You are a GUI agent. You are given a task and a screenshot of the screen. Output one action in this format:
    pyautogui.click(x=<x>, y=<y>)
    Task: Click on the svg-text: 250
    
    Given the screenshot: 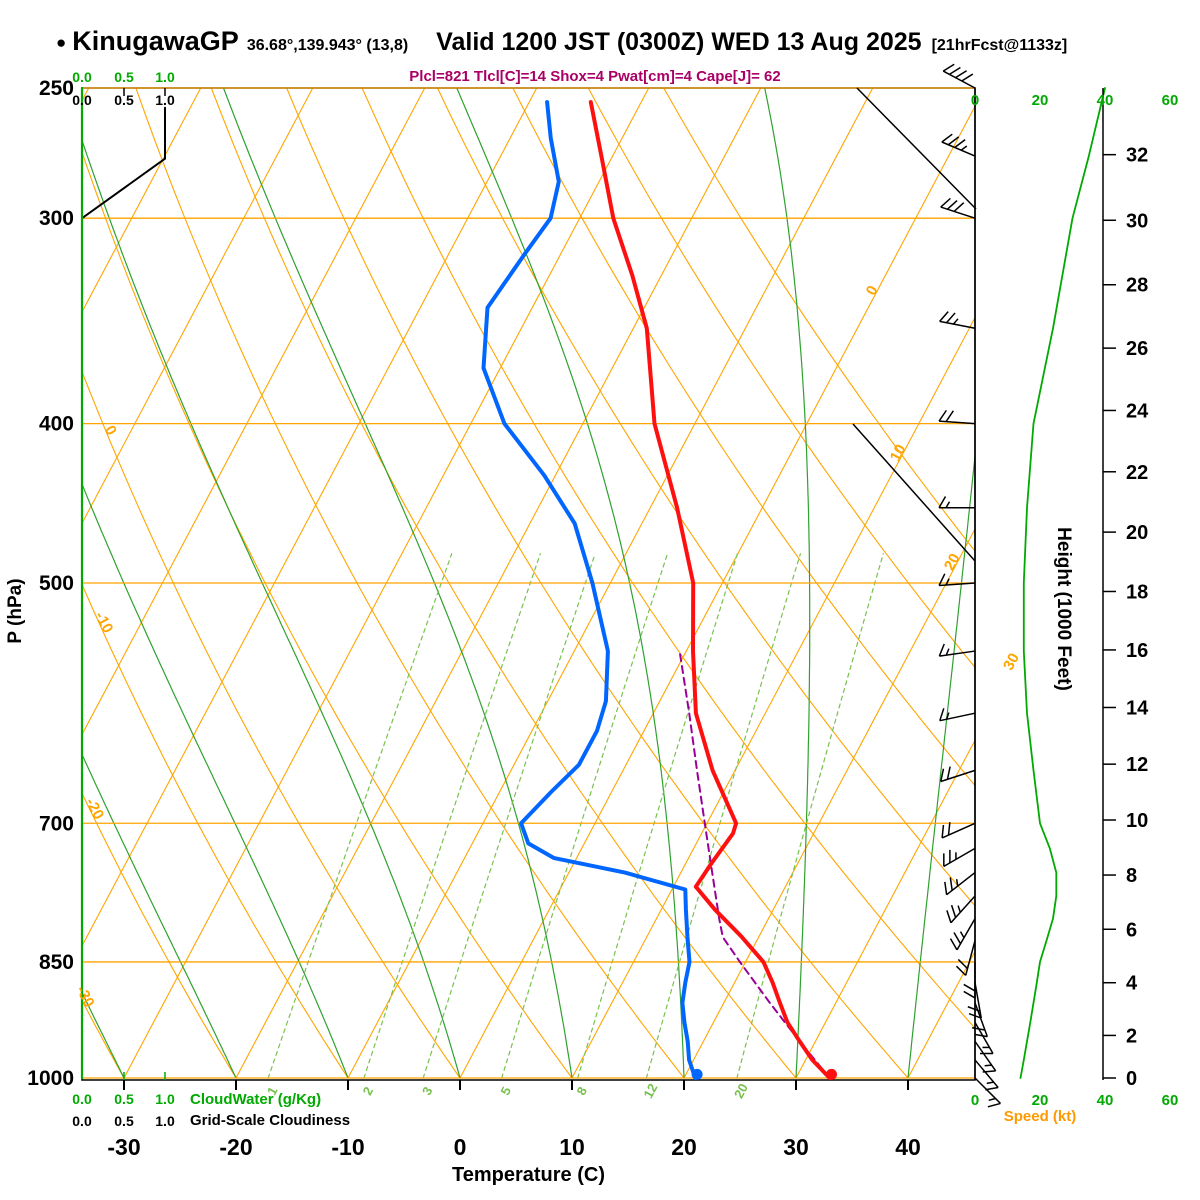 What is the action you would take?
    pyautogui.click(x=56, y=88)
    